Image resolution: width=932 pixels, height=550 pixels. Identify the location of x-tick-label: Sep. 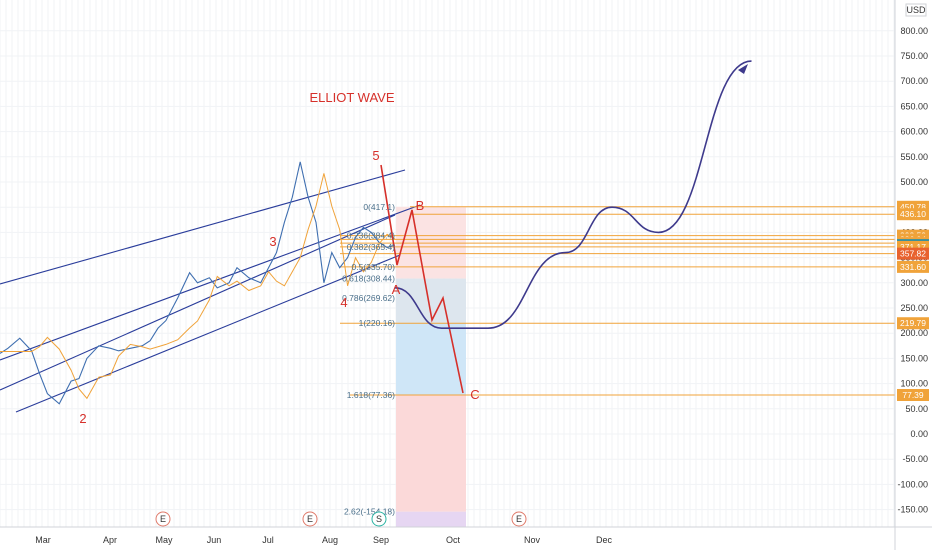
(381, 540).